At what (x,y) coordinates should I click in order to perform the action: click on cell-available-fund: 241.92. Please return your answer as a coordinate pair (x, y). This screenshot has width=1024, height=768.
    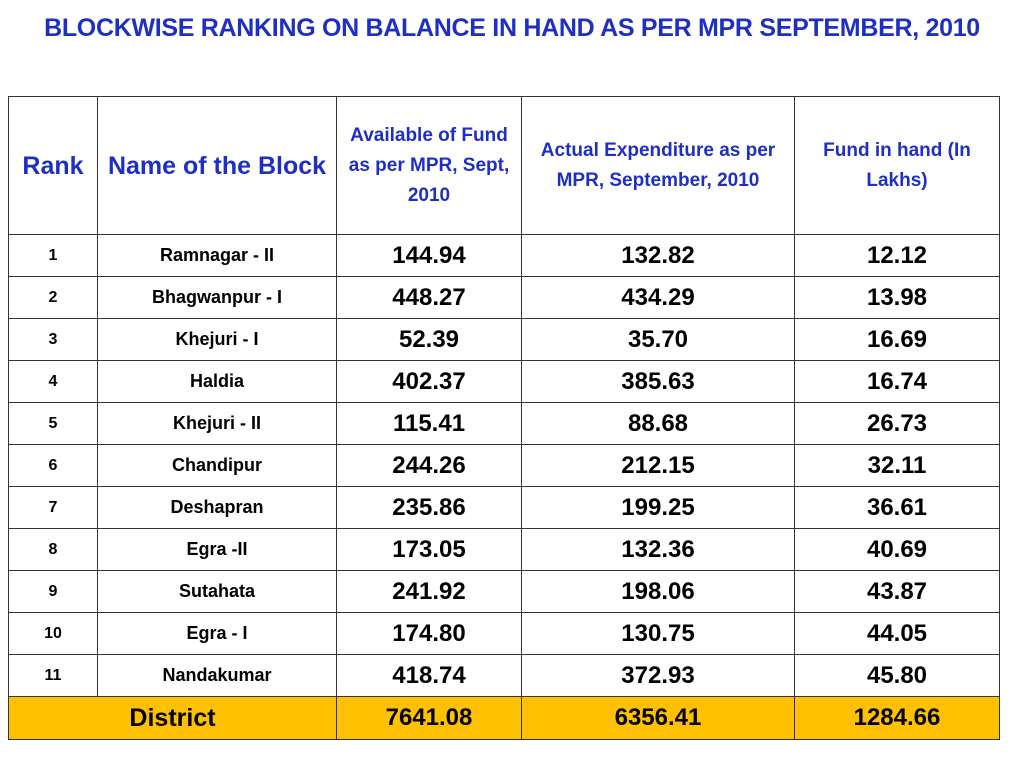
    Looking at the image, I should click on (429, 591).